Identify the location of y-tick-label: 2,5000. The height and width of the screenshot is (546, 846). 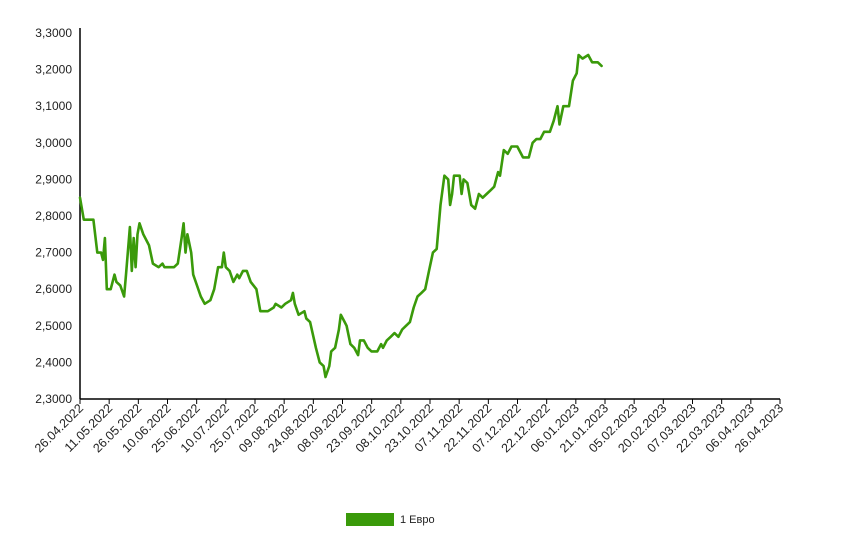
(53, 326).